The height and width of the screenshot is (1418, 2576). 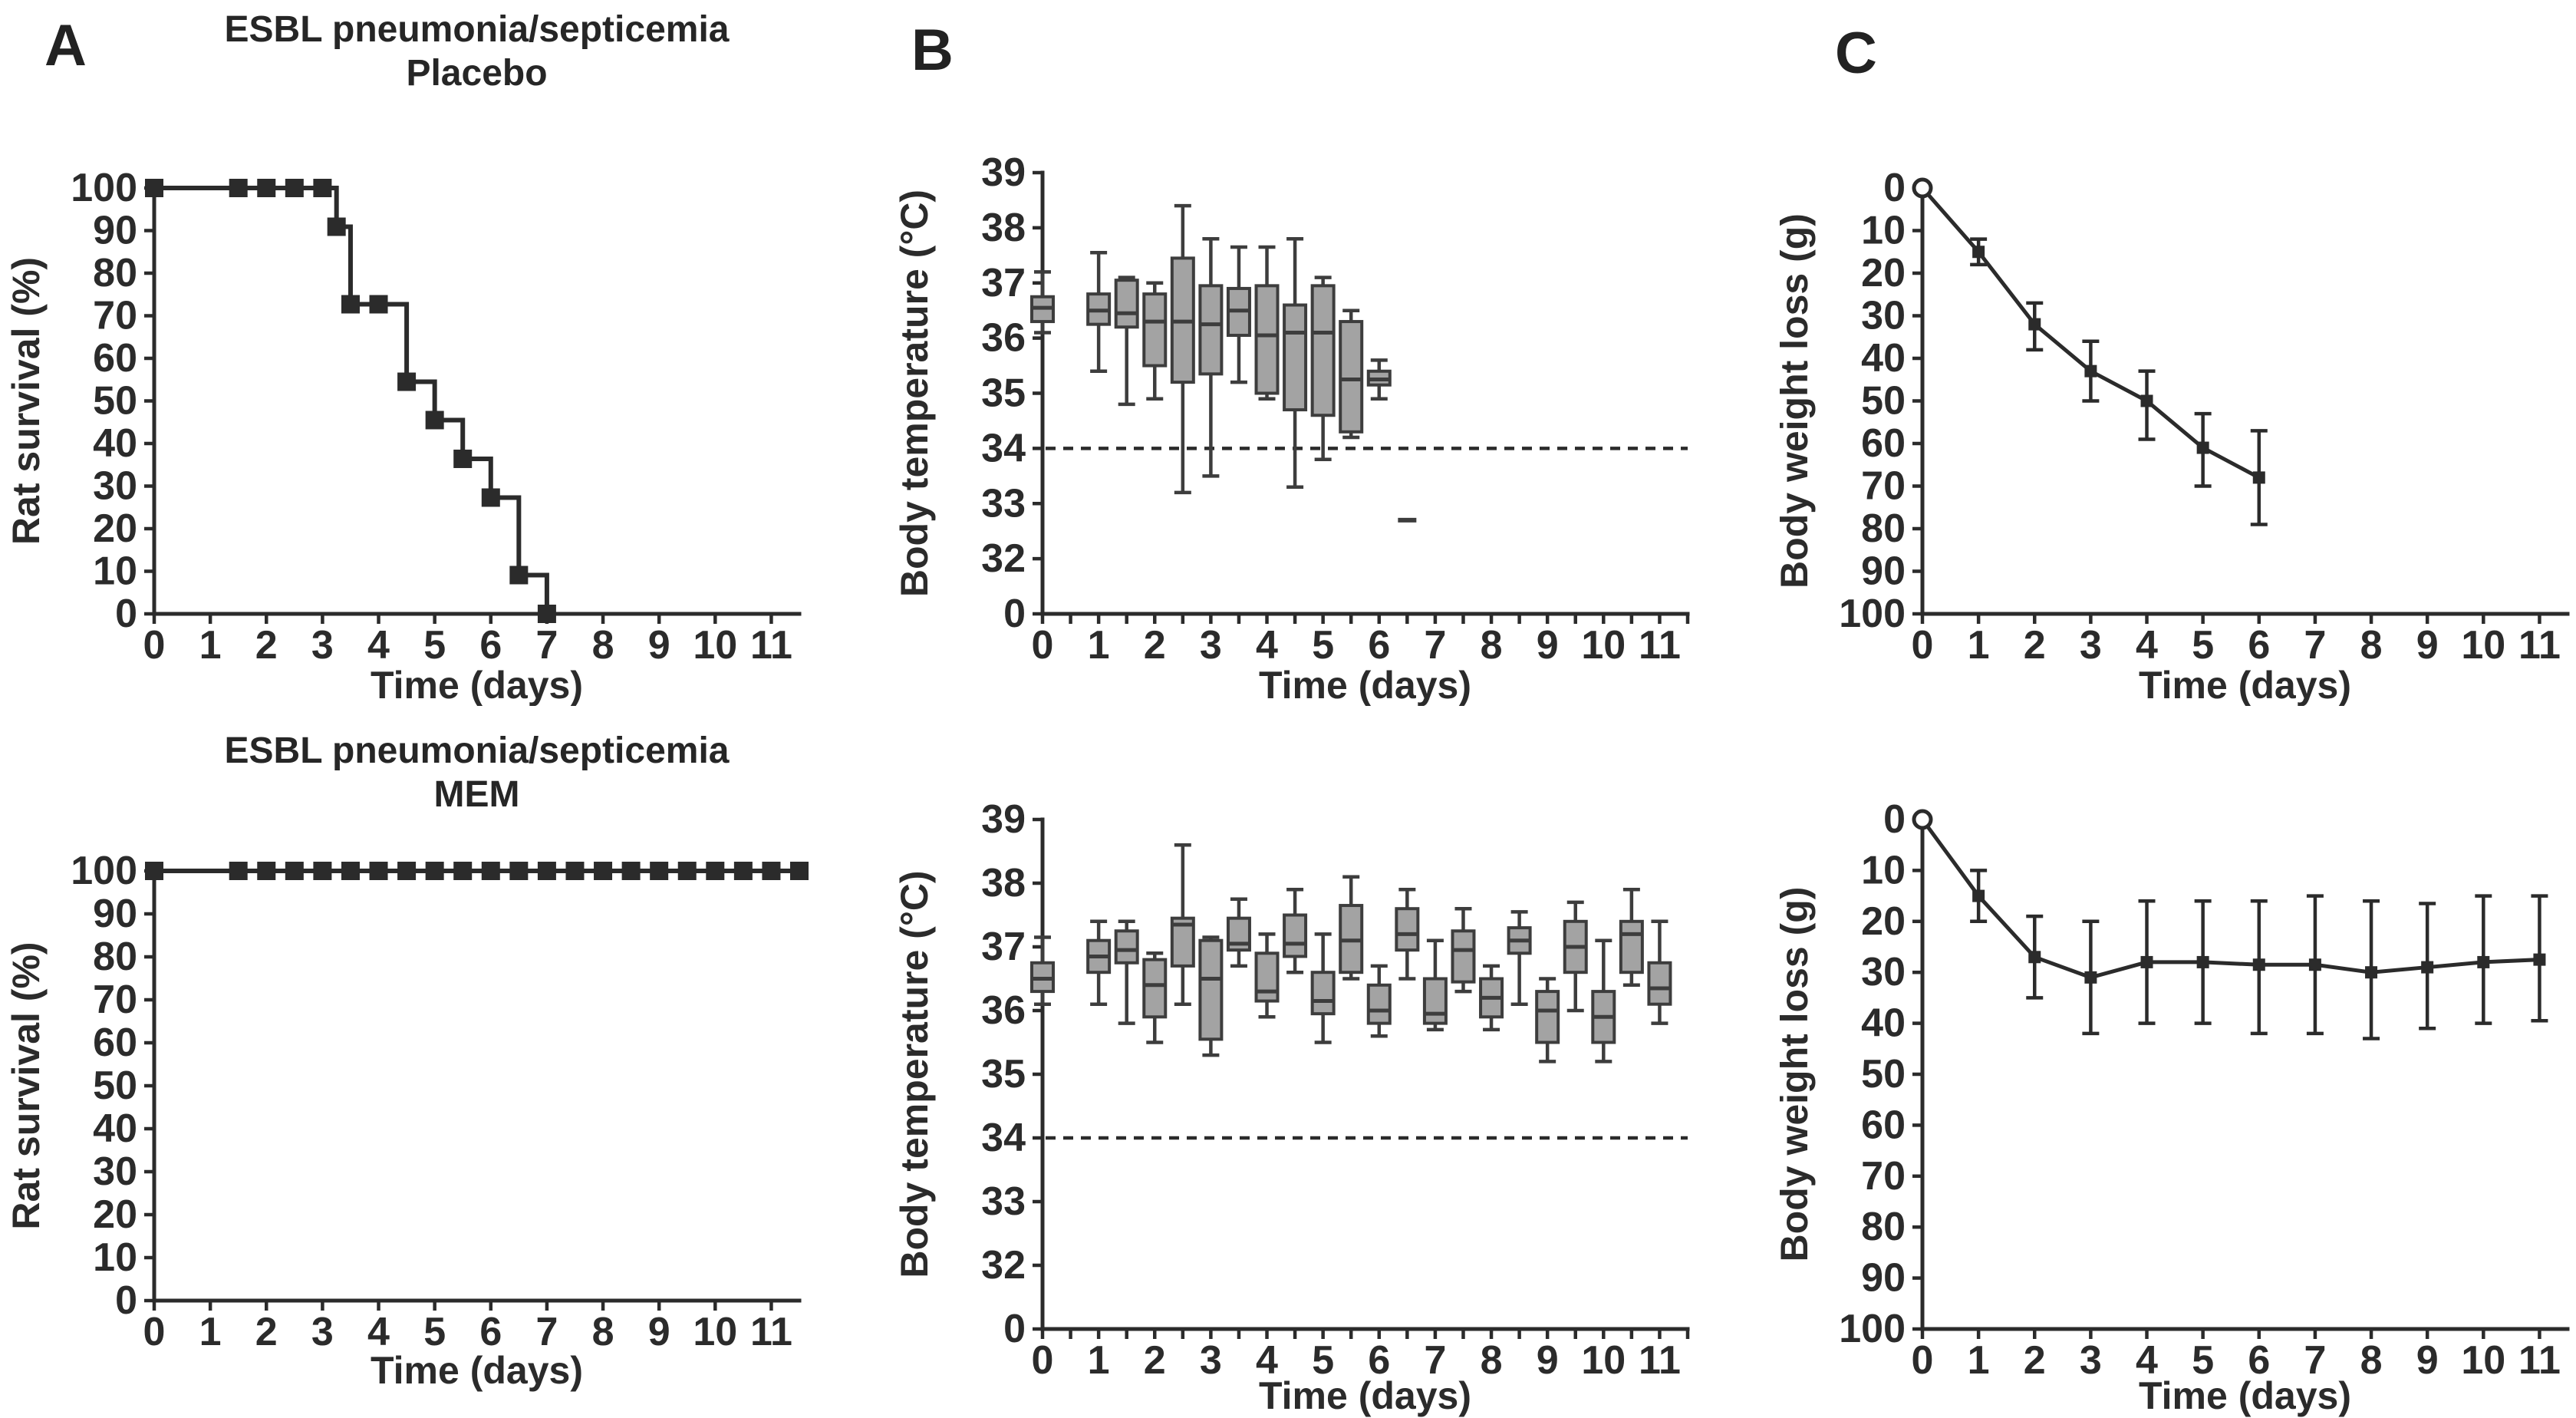 I want to click on svg-text: 33, so click(x=1003, y=503).